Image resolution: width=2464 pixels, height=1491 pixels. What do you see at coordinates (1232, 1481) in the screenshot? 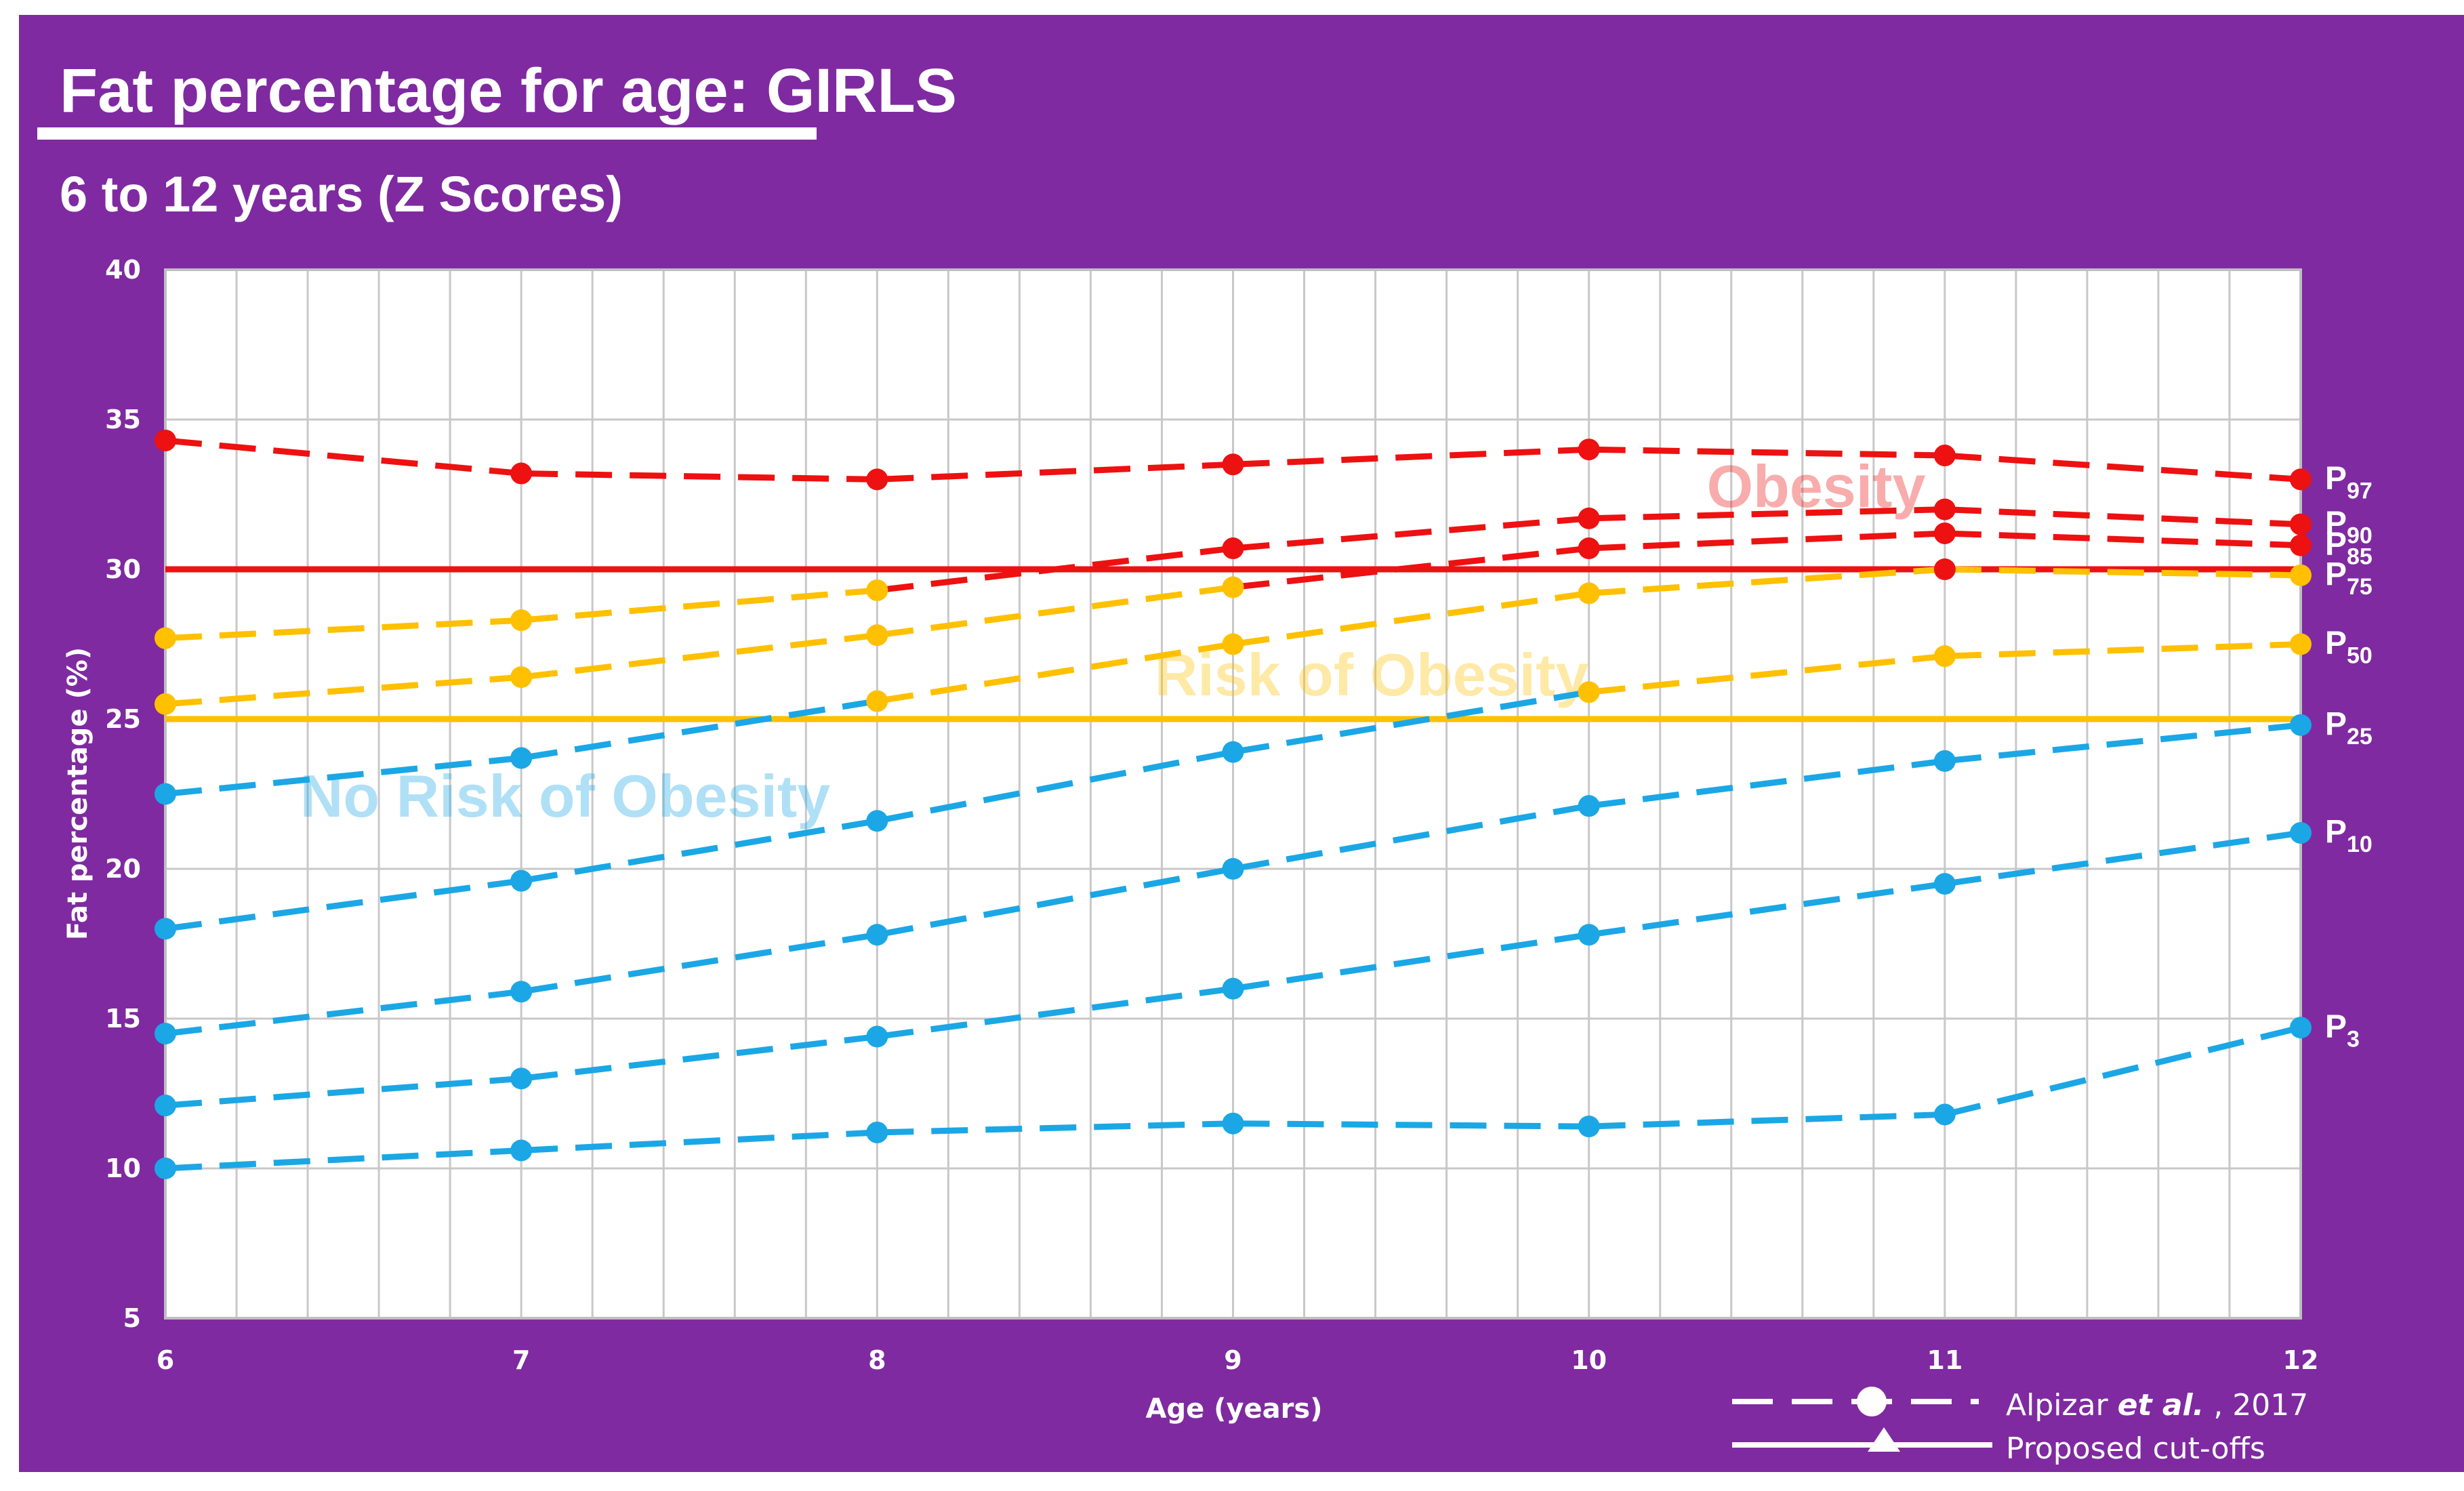
I see `white-frame-bottom` at bounding box center [1232, 1481].